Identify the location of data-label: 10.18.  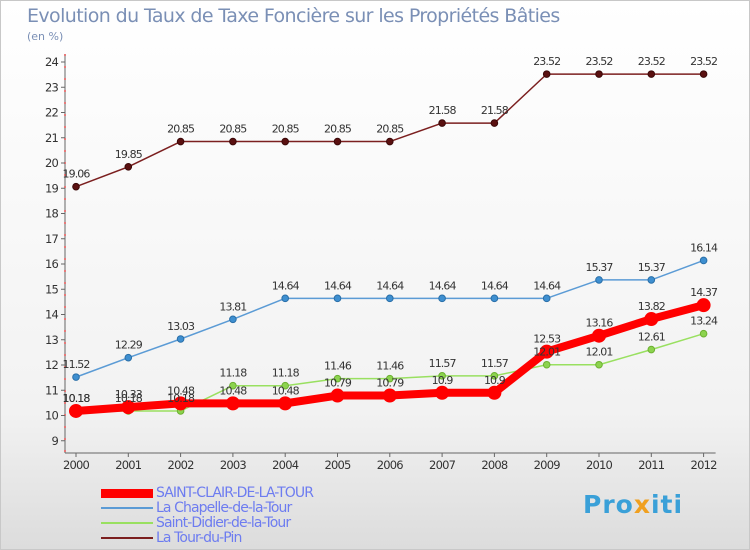
(77, 398).